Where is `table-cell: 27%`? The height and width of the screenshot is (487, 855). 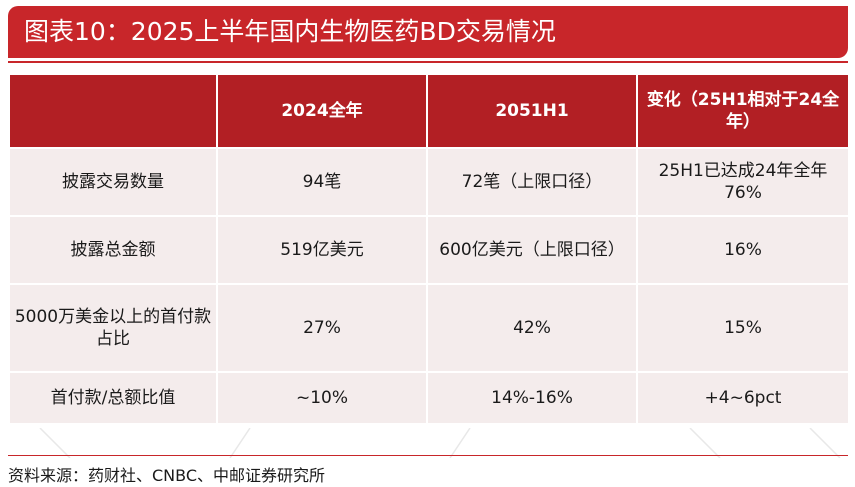
table-cell: 27% is located at coordinates (322, 328).